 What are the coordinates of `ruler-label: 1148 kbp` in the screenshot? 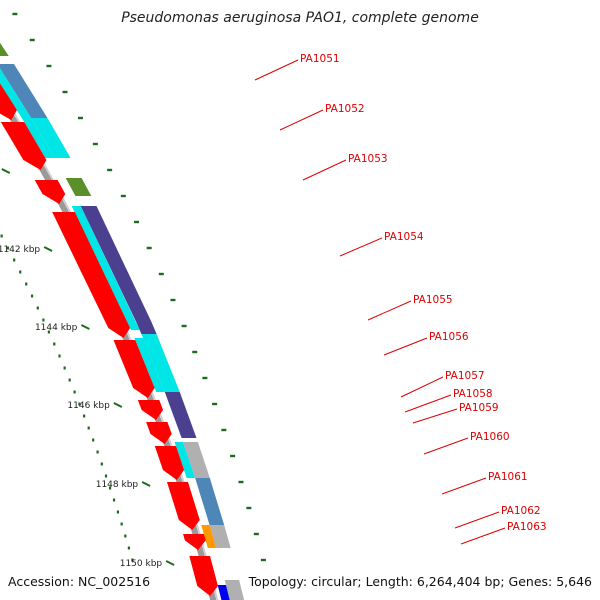 It's located at (117, 485).